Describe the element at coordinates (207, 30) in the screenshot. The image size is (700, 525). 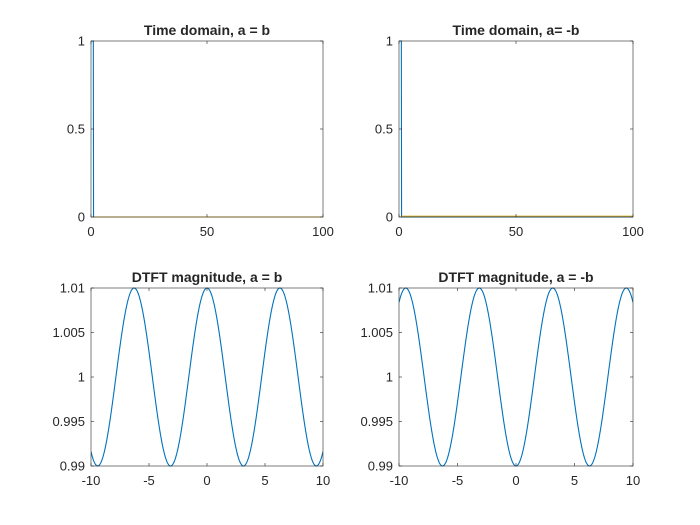
I see `plot-title: Time domain, a = b` at that location.